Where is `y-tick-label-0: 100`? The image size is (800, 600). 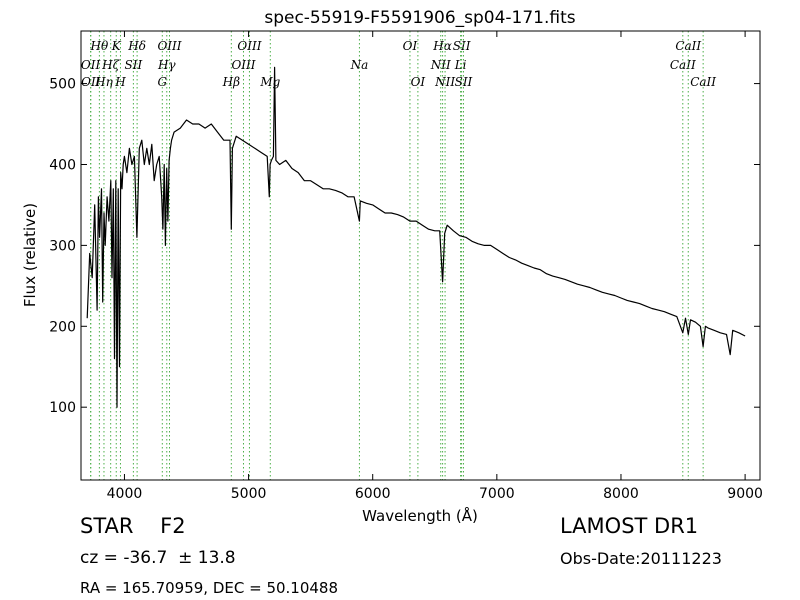
y-tick-label-0: 100 is located at coordinates (62, 408).